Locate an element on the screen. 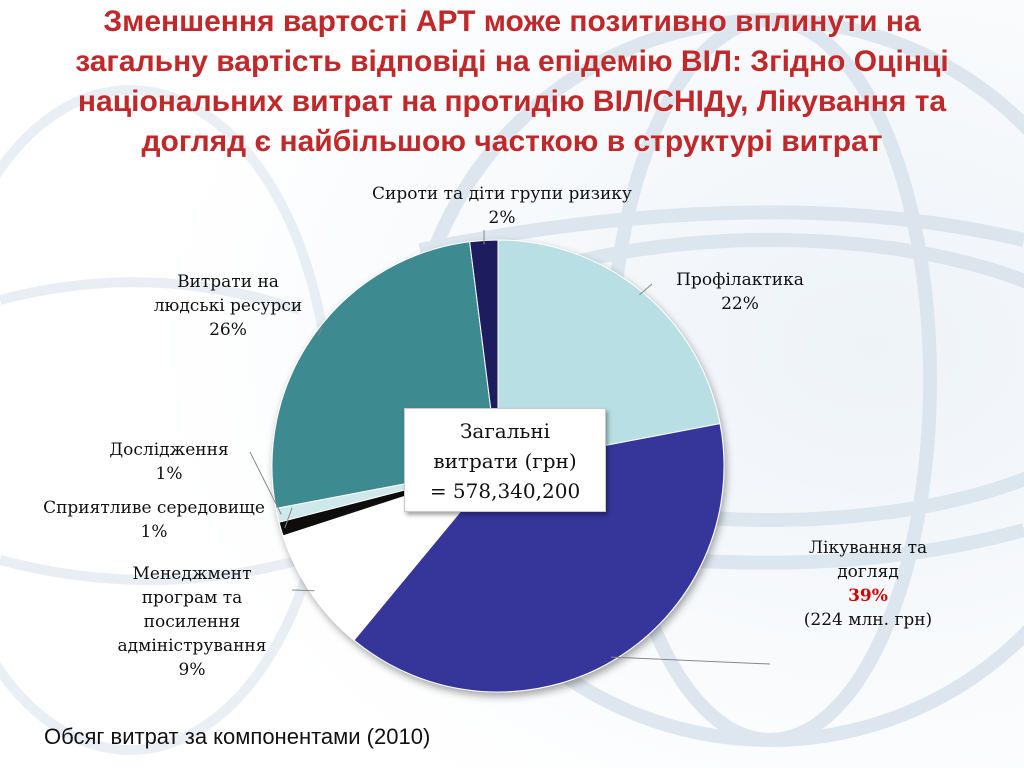  label-orphans-pct: 2% is located at coordinates (502, 218).